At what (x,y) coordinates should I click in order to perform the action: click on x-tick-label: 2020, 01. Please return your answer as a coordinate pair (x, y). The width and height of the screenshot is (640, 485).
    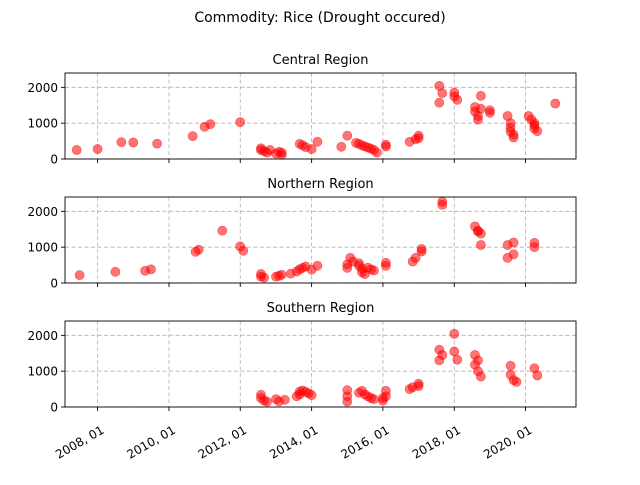
    Looking at the image, I should click on (507, 442).